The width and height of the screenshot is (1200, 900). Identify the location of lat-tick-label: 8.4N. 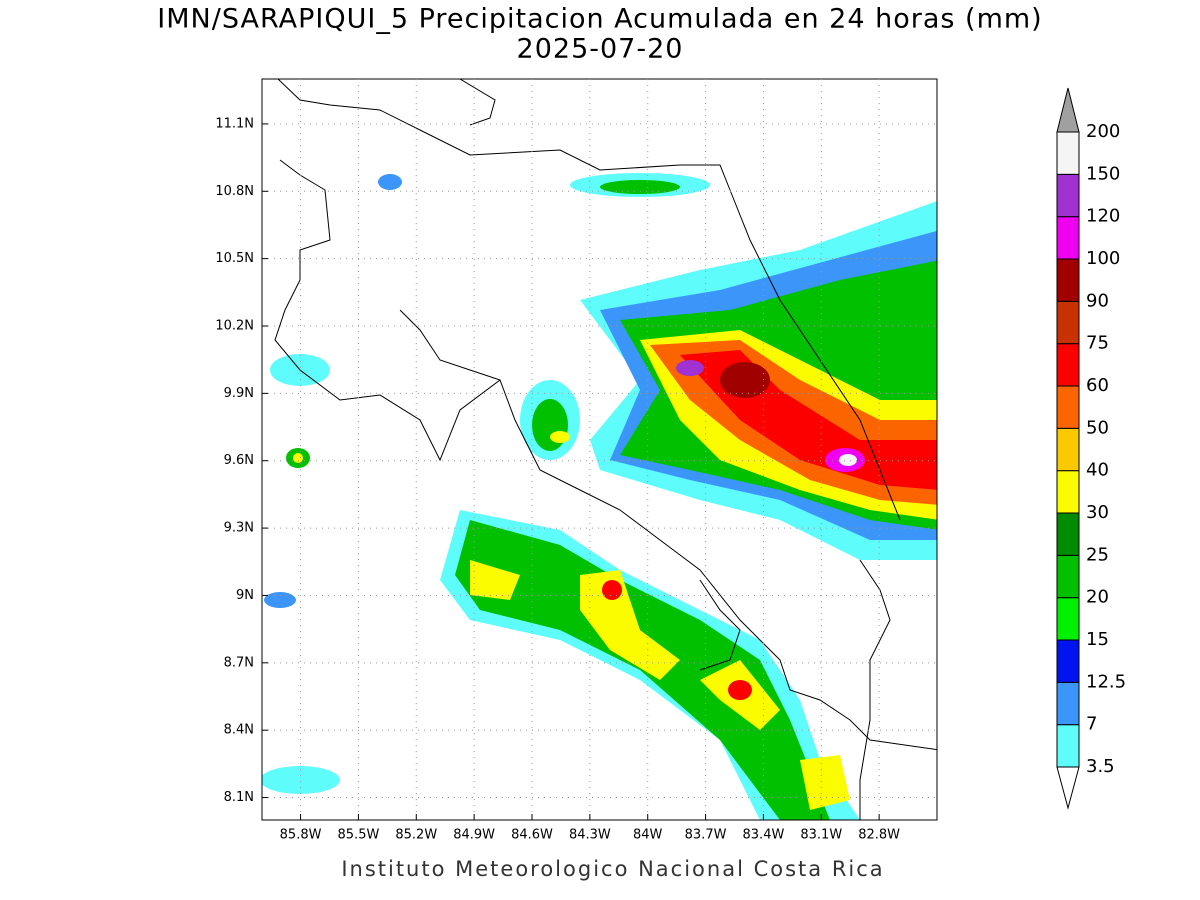
(239, 730).